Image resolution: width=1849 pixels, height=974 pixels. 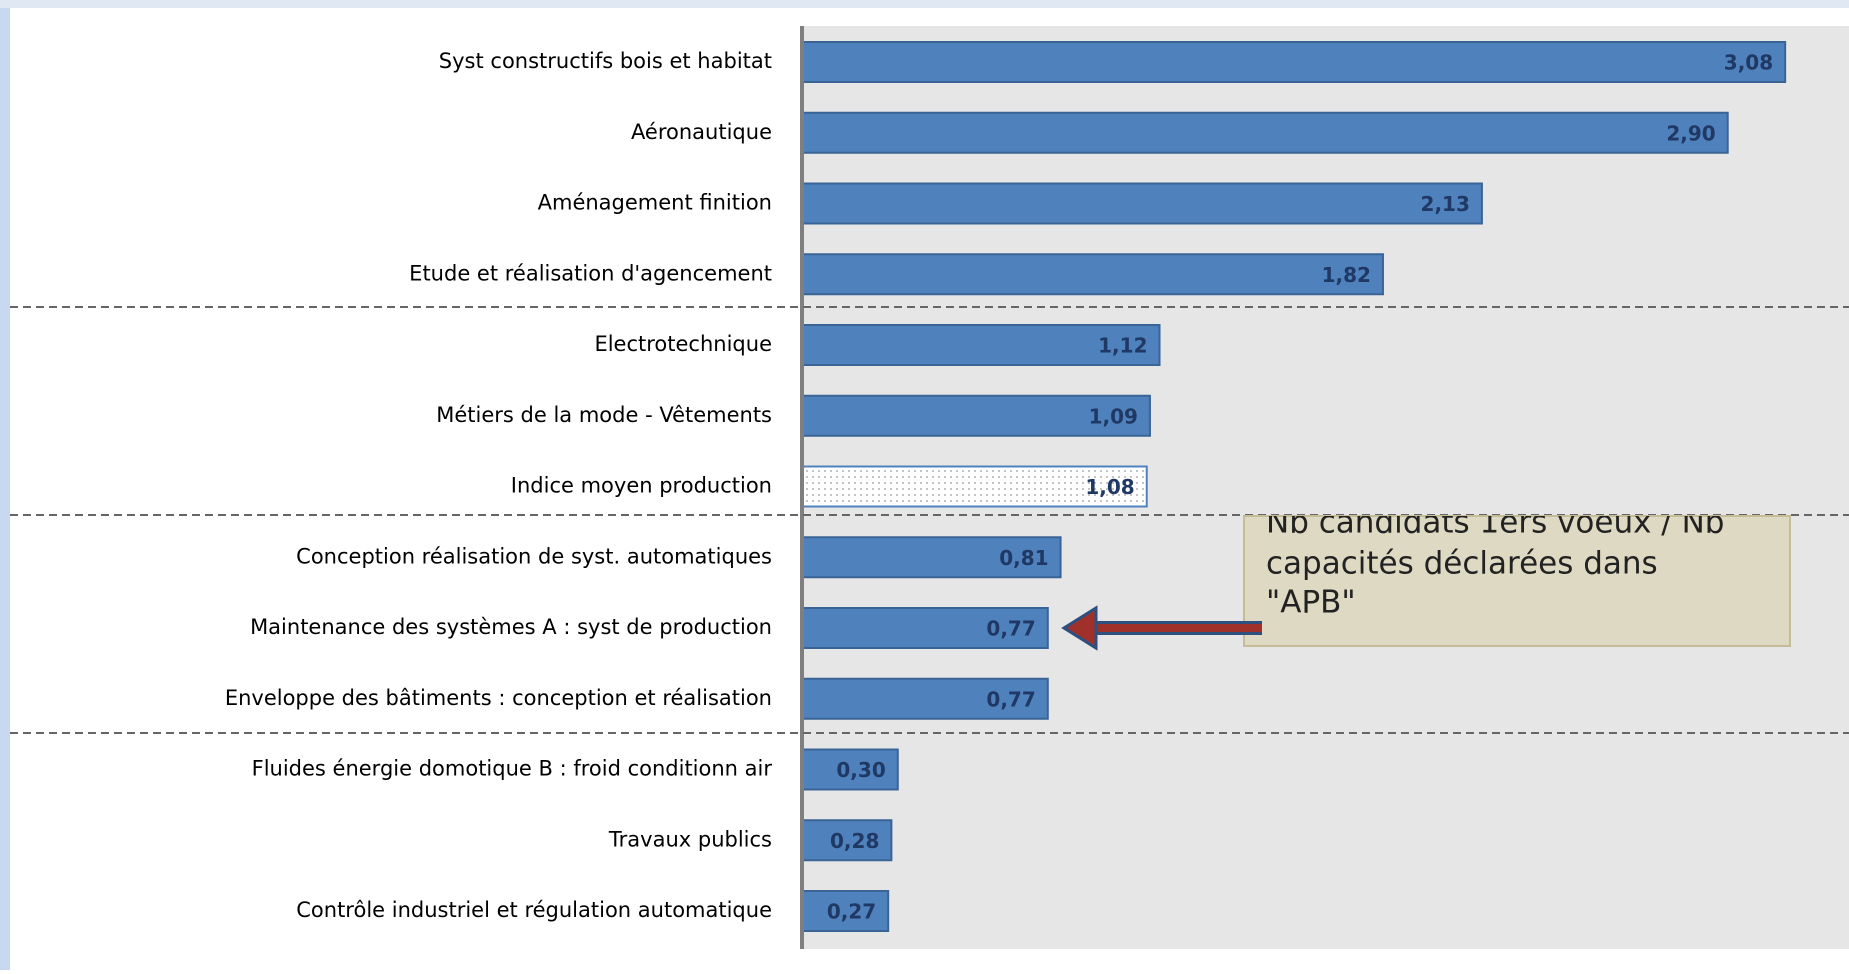 I want to click on value-label: 3,08, so click(x=1748, y=63).